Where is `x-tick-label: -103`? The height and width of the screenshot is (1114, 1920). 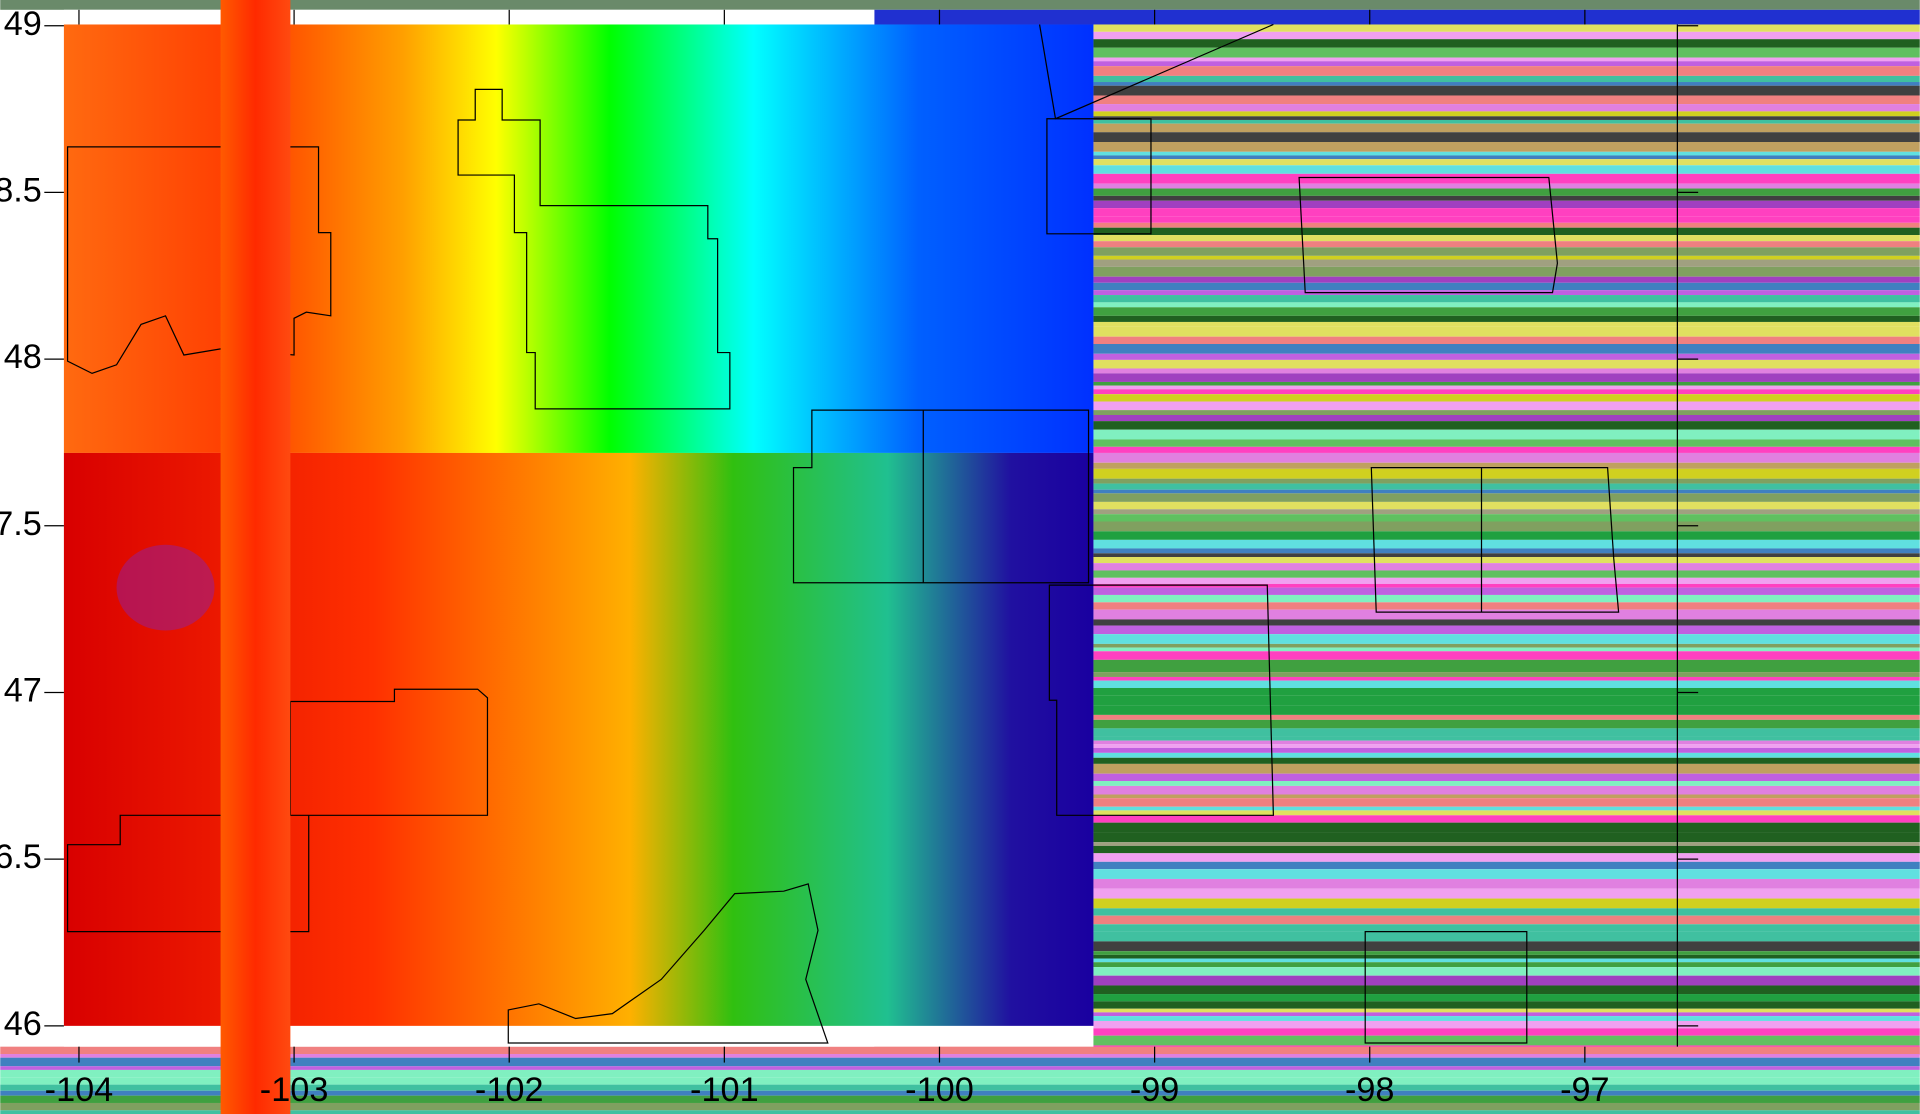 x-tick-label: -103 is located at coordinates (294, 1090).